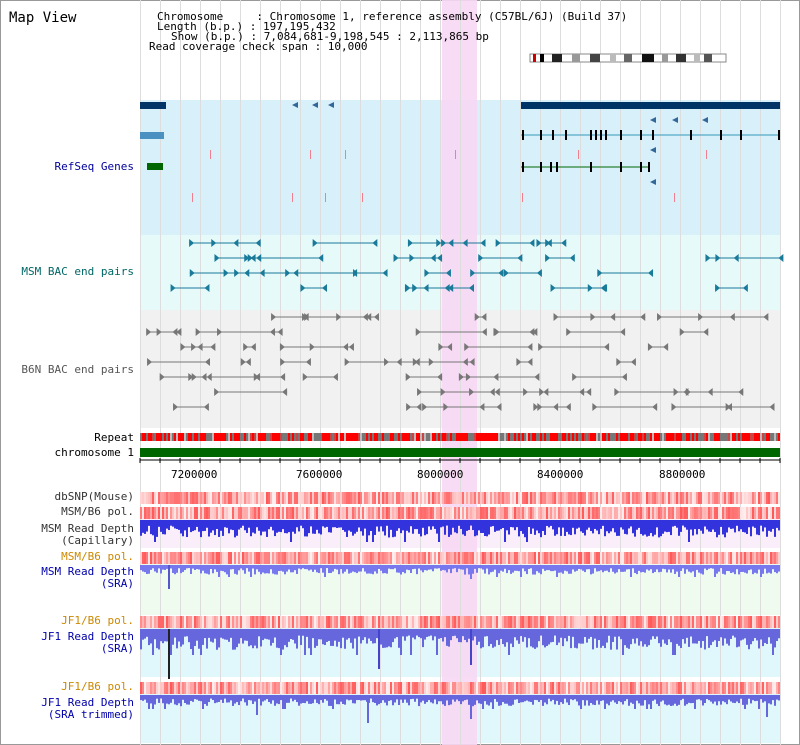 The width and height of the screenshot is (800, 745). I want to click on gene-arrow, so click(705, 120).